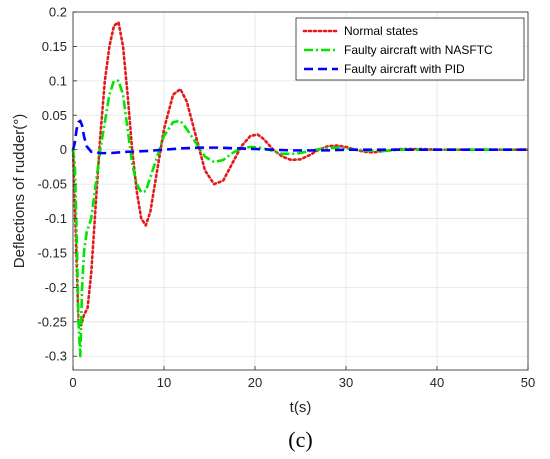 The width and height of the screenshot is (550, 459). I want to click on legend-label-3: Faulty aircraft with PID, so click(404, 69).